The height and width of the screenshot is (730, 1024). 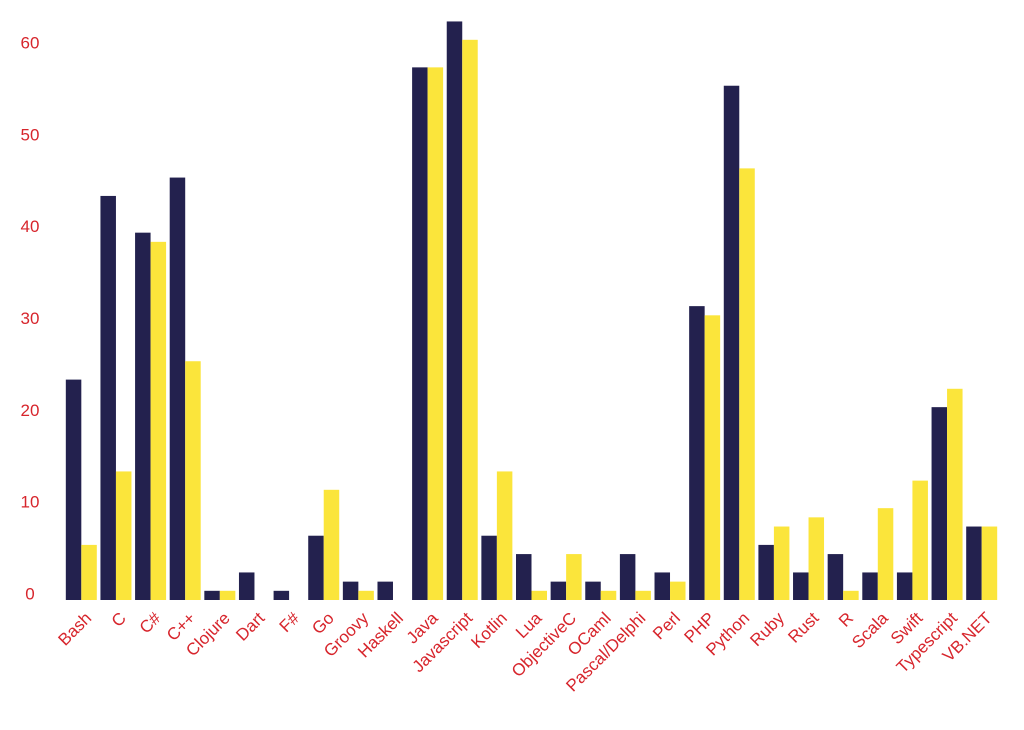 What do you see at coordinates (30, 410) in the screenshot?
I see `y-tick-label: 20` at bounding box center [30, 410].